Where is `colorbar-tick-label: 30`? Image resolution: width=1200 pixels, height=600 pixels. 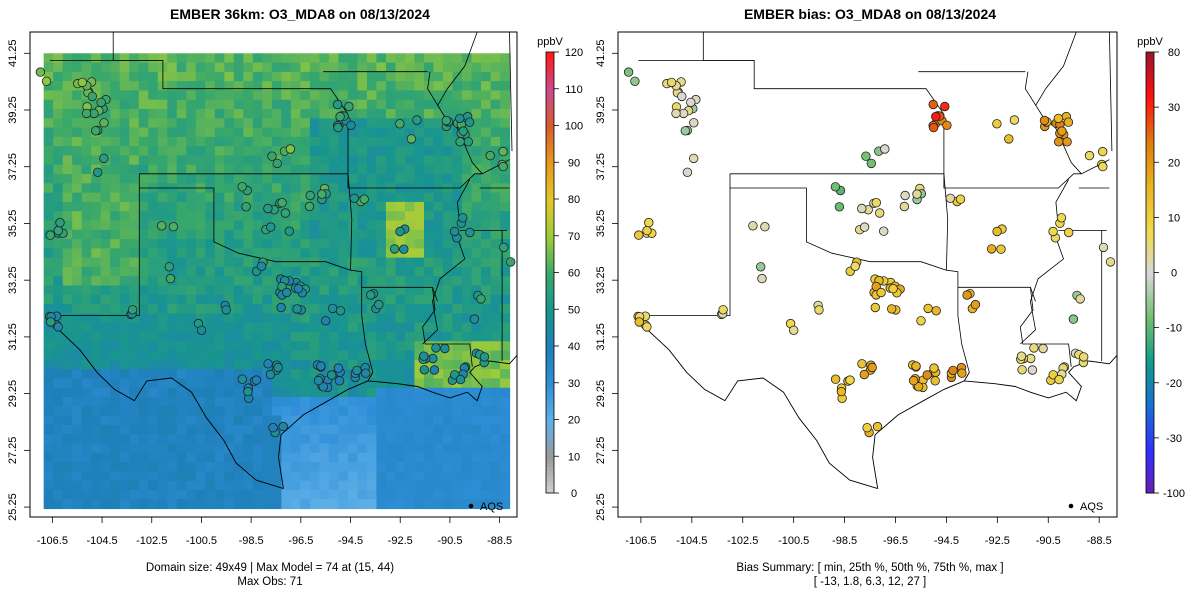
colorbar-tick-label: 30 is located at coordinates (574, 384).